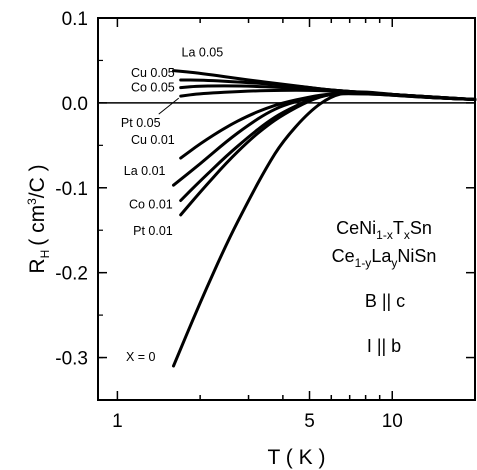 The width and height of the screenshot is (477, 470). I want to click on formula2-sub2: y, so click(394, 263).